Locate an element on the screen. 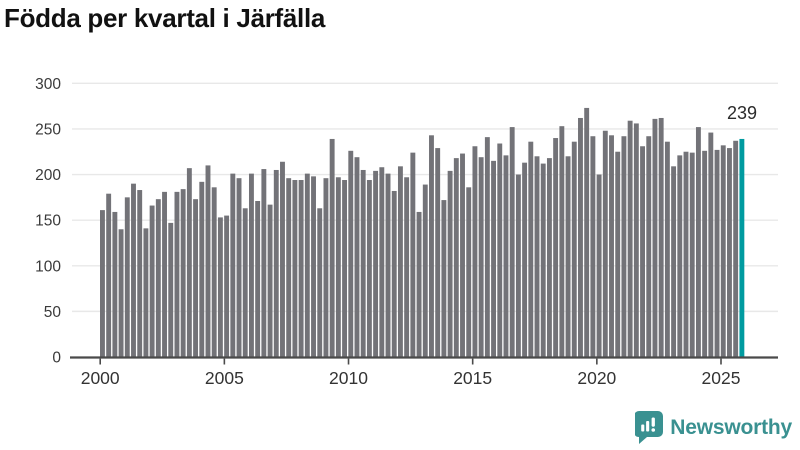 The width and height of the screenshot is (800, 450). bar-2023-Q3 is located at coordinates (686, 254).